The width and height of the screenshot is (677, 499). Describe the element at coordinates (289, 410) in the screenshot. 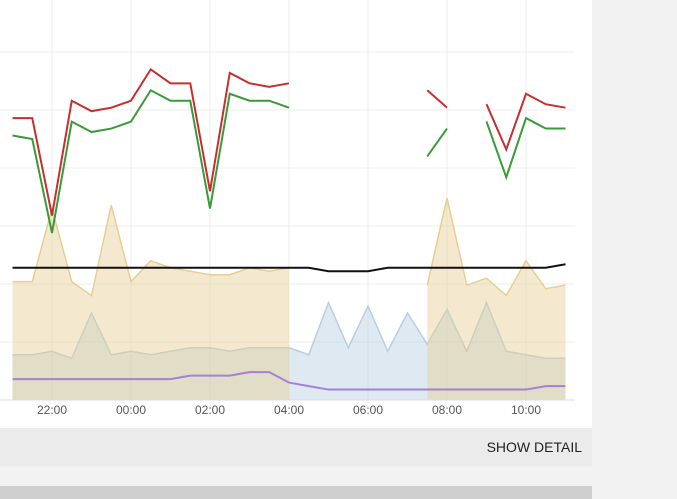

I see `x-tick-label: 04:00` at that location.